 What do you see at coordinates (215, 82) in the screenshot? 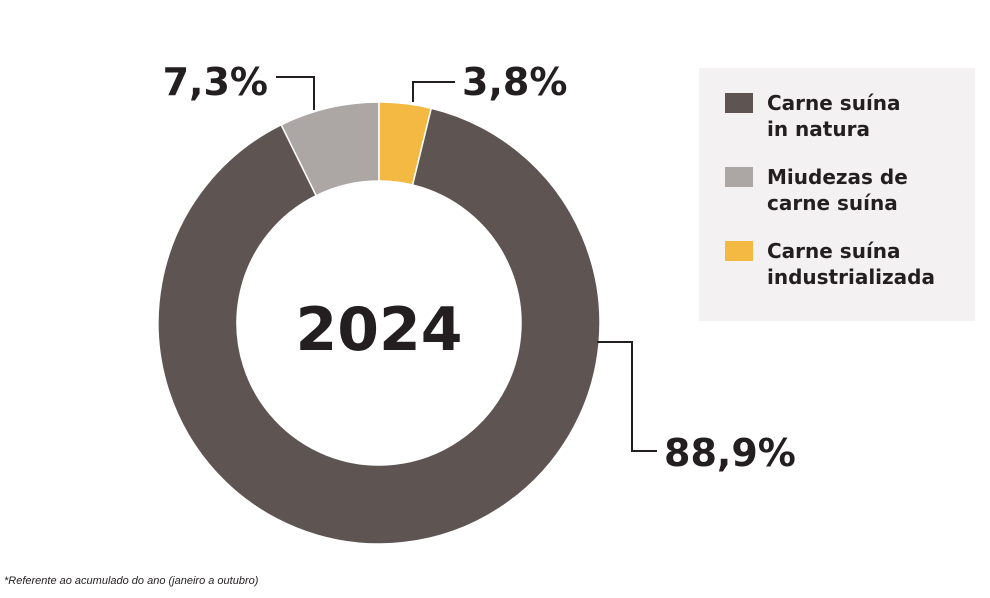
I see `value-label-miudezas: 7,3%` at bounding box center [215, 82].